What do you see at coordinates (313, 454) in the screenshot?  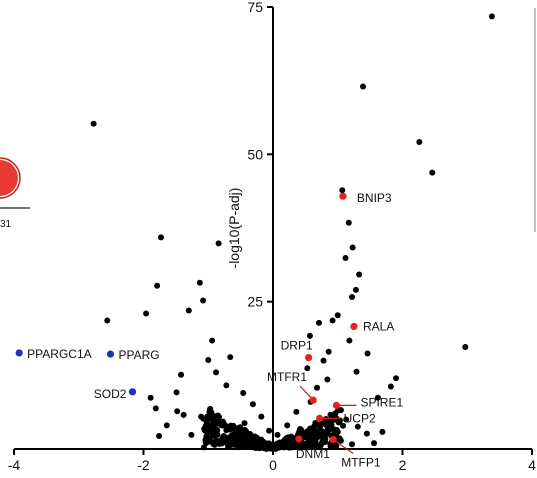 I see `gene-label: DNM1` at bounding box center [313, 454].